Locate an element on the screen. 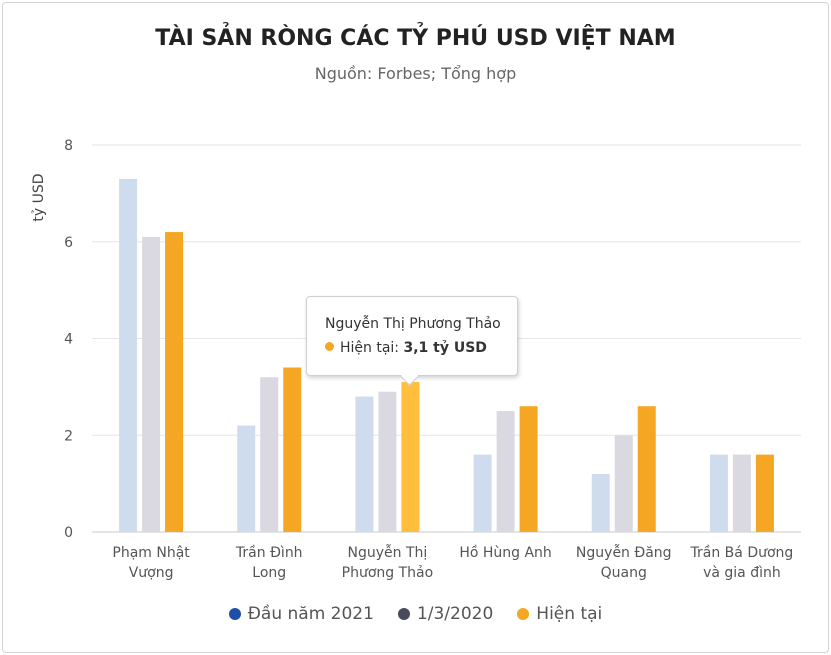 The image size is (831, 655). y-tick-label: 2 is located at coordinates (68, 436).